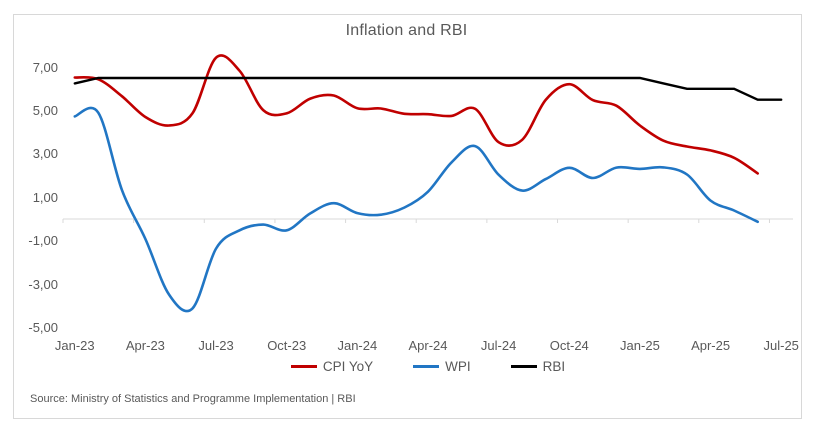  Describe the element at coordinates (348, 366) in the screenshot. I see `legend-label-cpi: CPI YoY` at that location.